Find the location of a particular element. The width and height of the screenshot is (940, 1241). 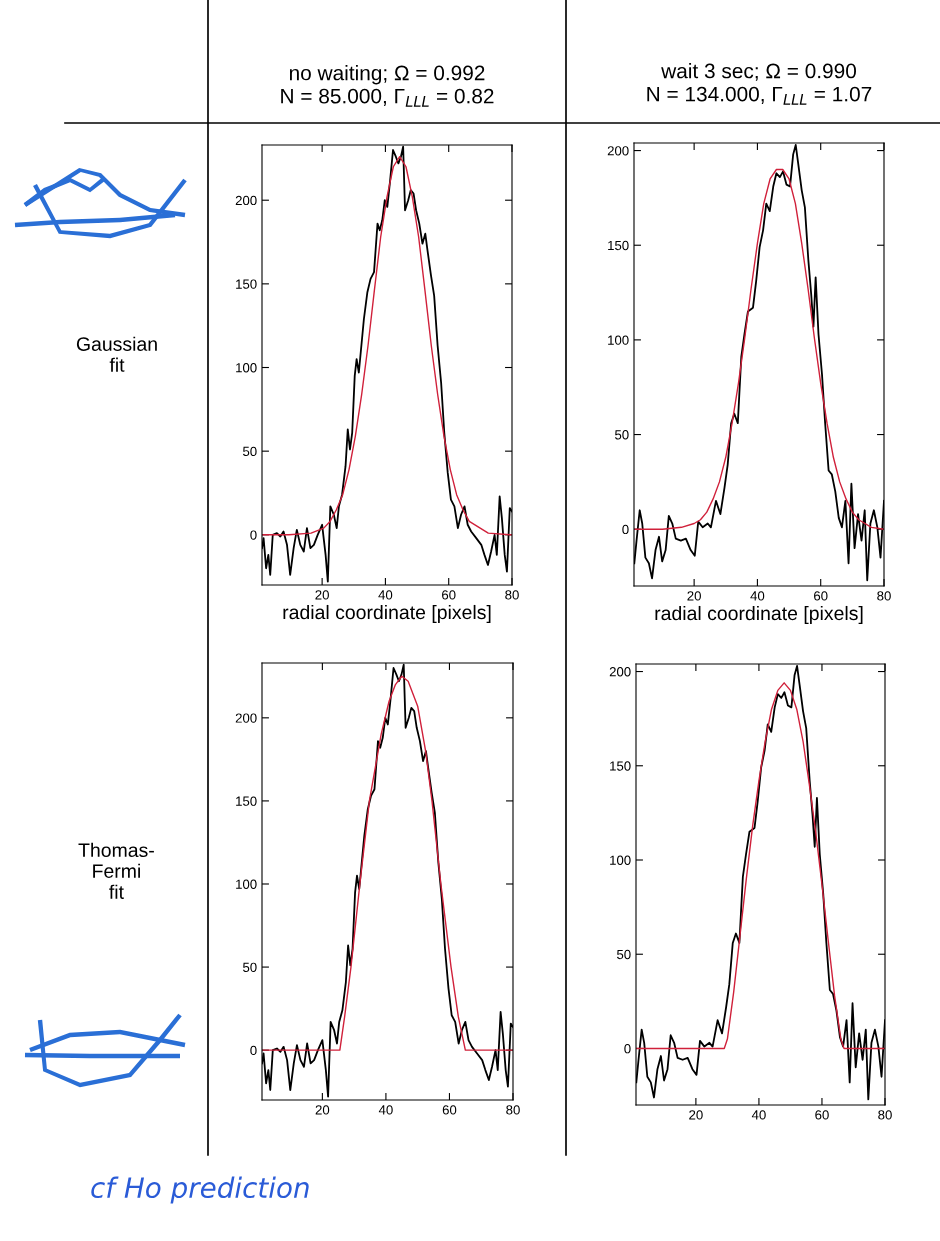

y-axis-title: Gaussian fit is located at coordinates (116, 354).